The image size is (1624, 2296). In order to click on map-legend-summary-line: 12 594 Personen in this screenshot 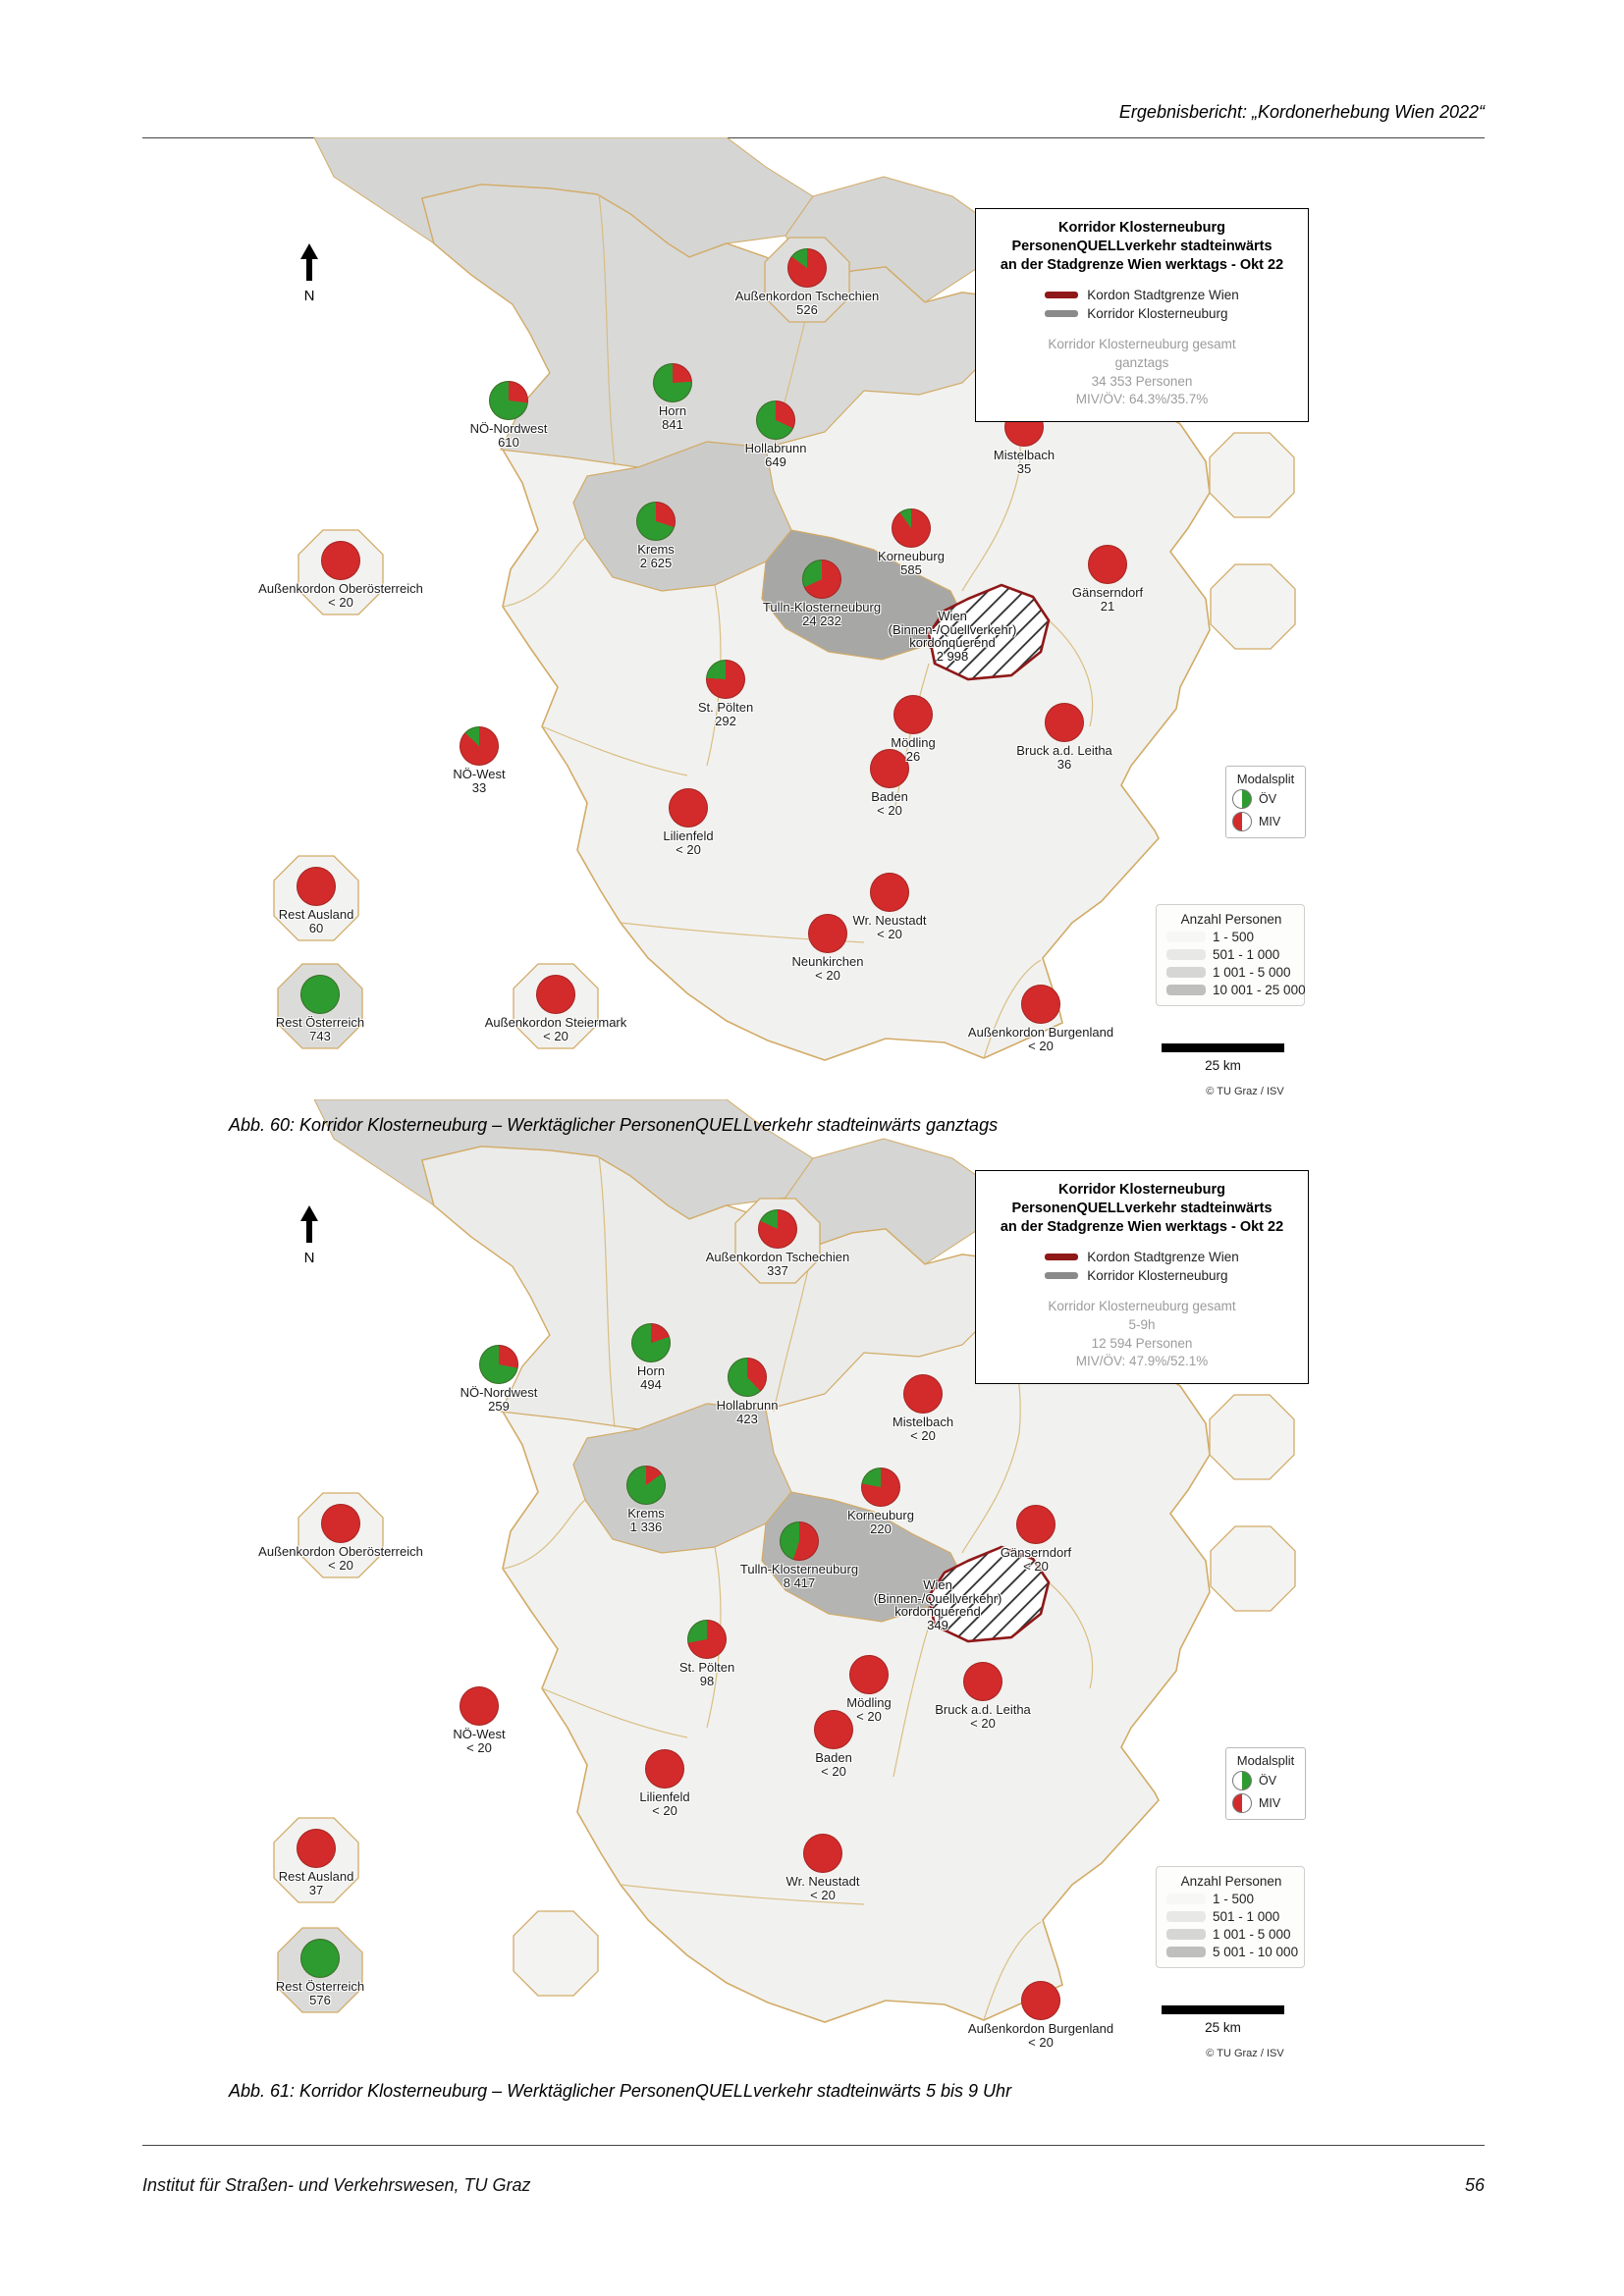, I will do `click(1142, 1343)`.